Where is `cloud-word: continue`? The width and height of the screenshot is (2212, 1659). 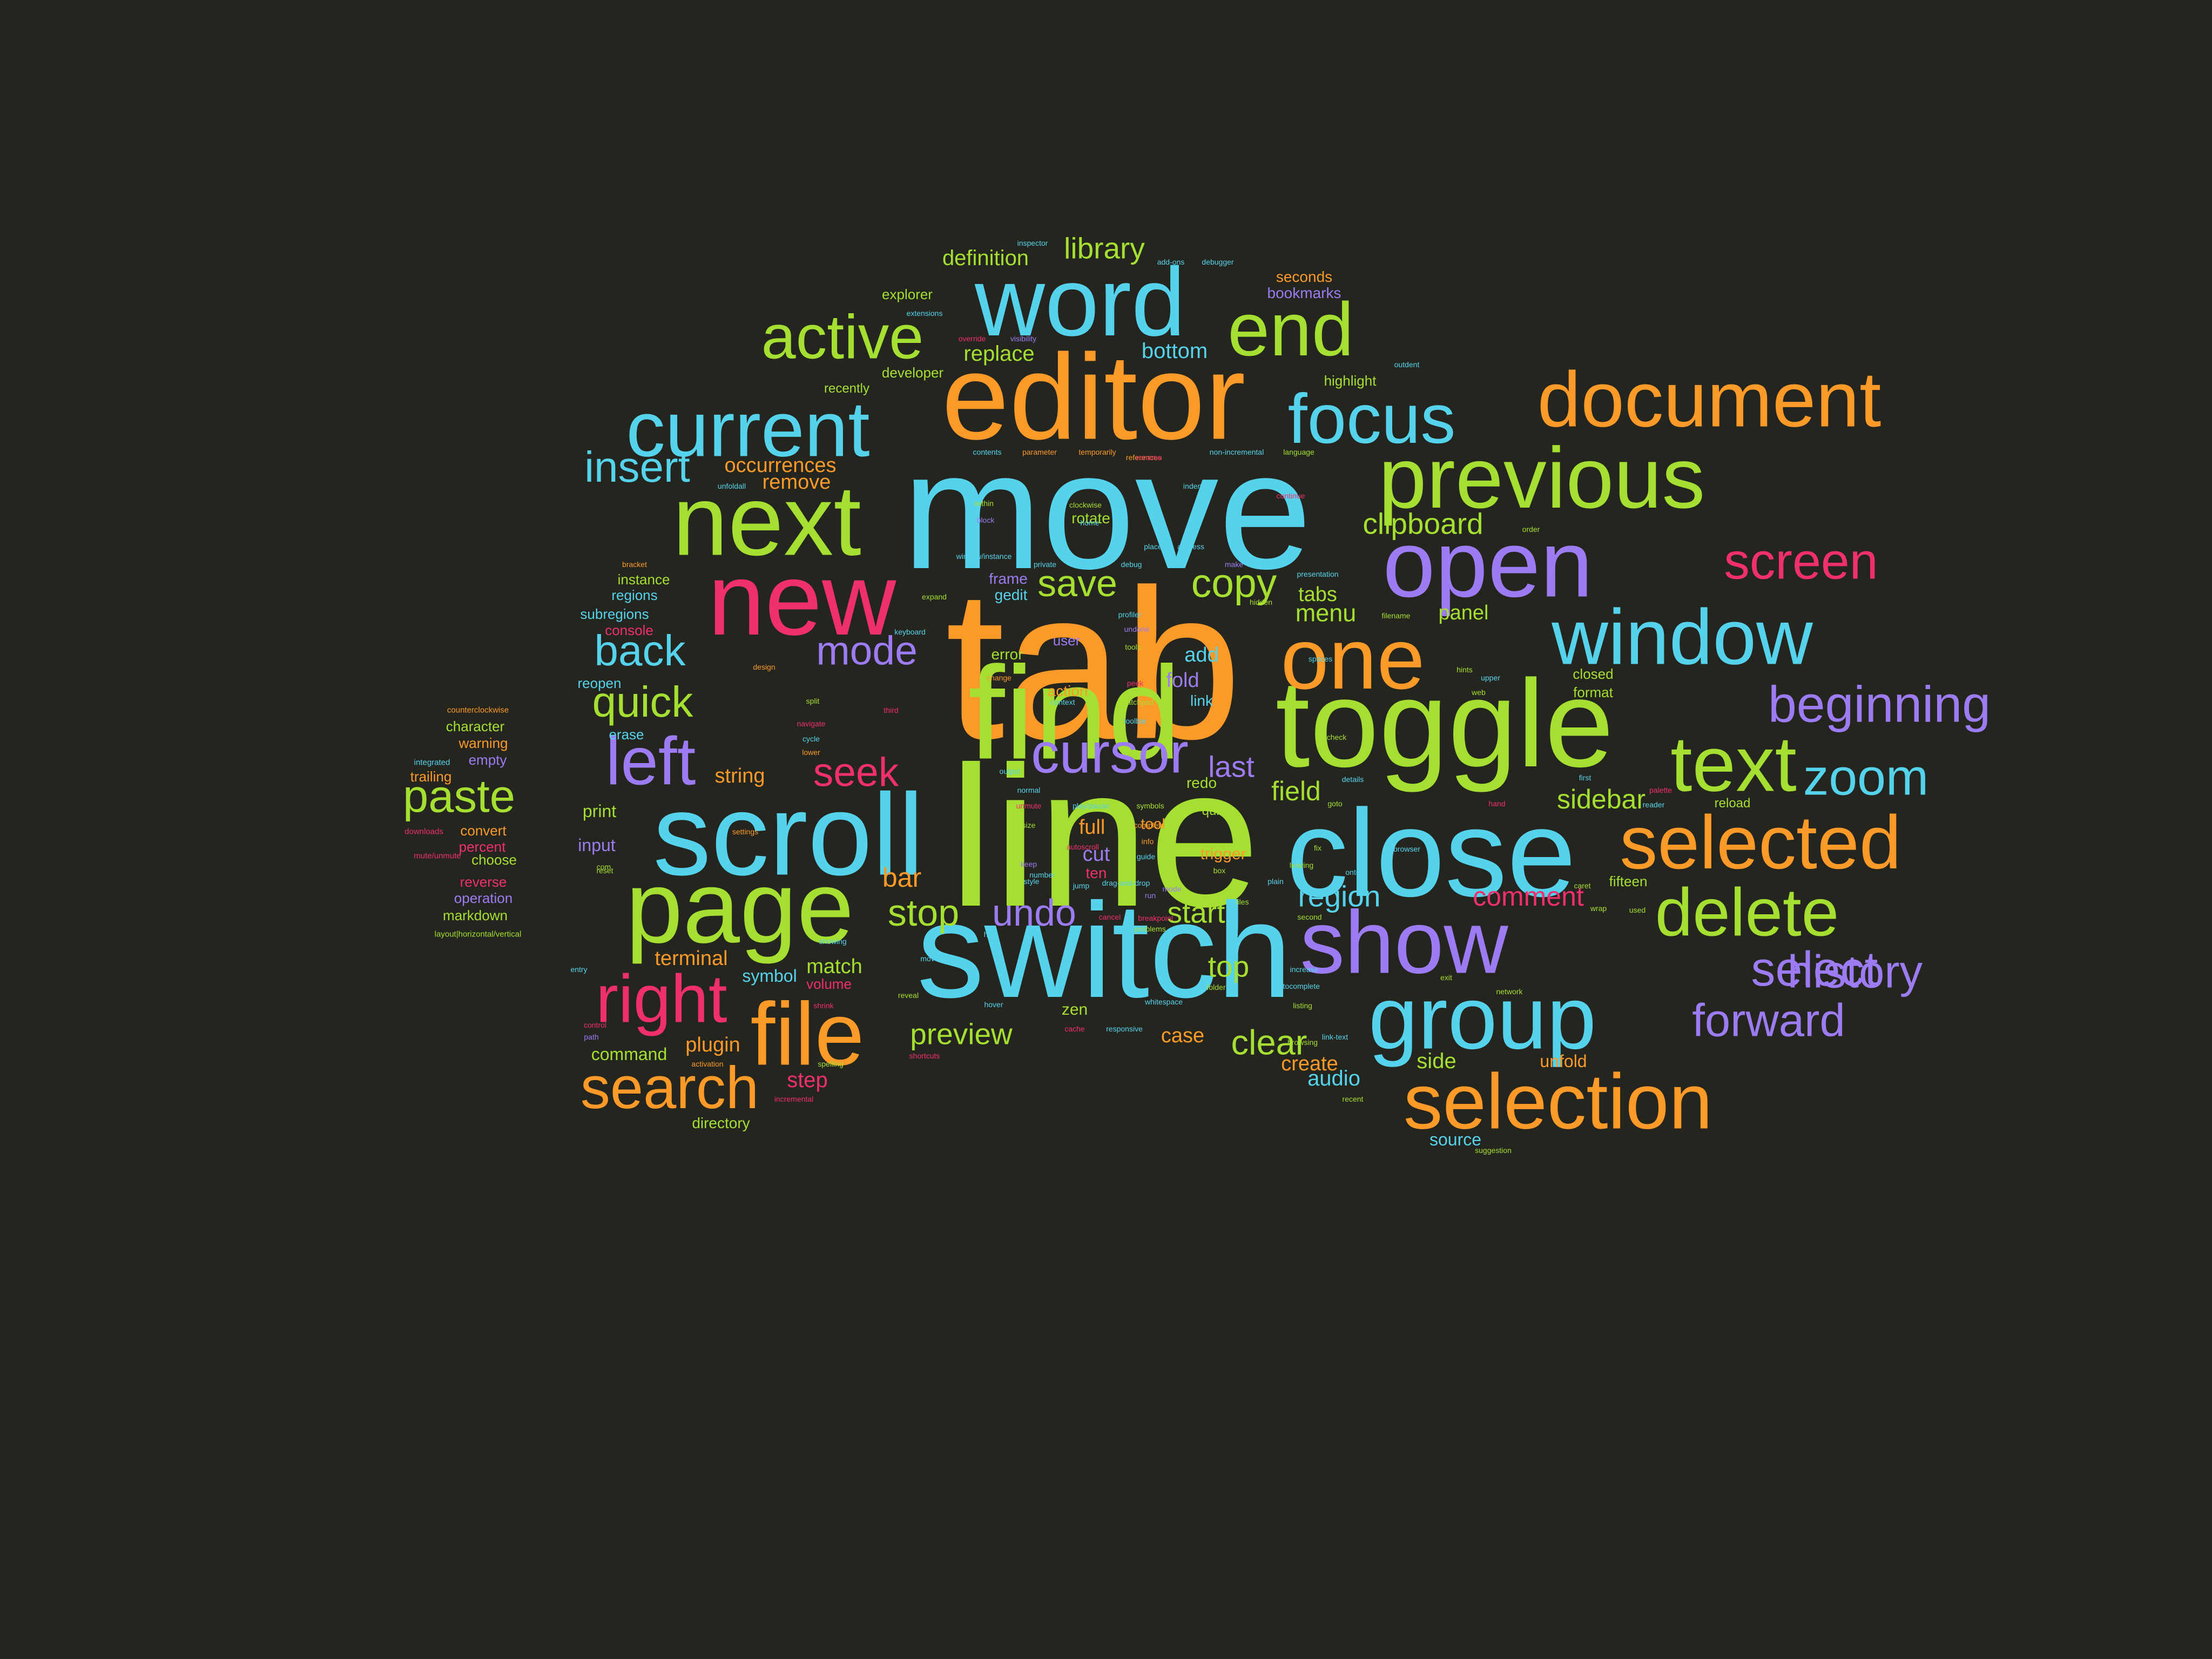 cloud-word: continue is located at coordinates (1290, 495).